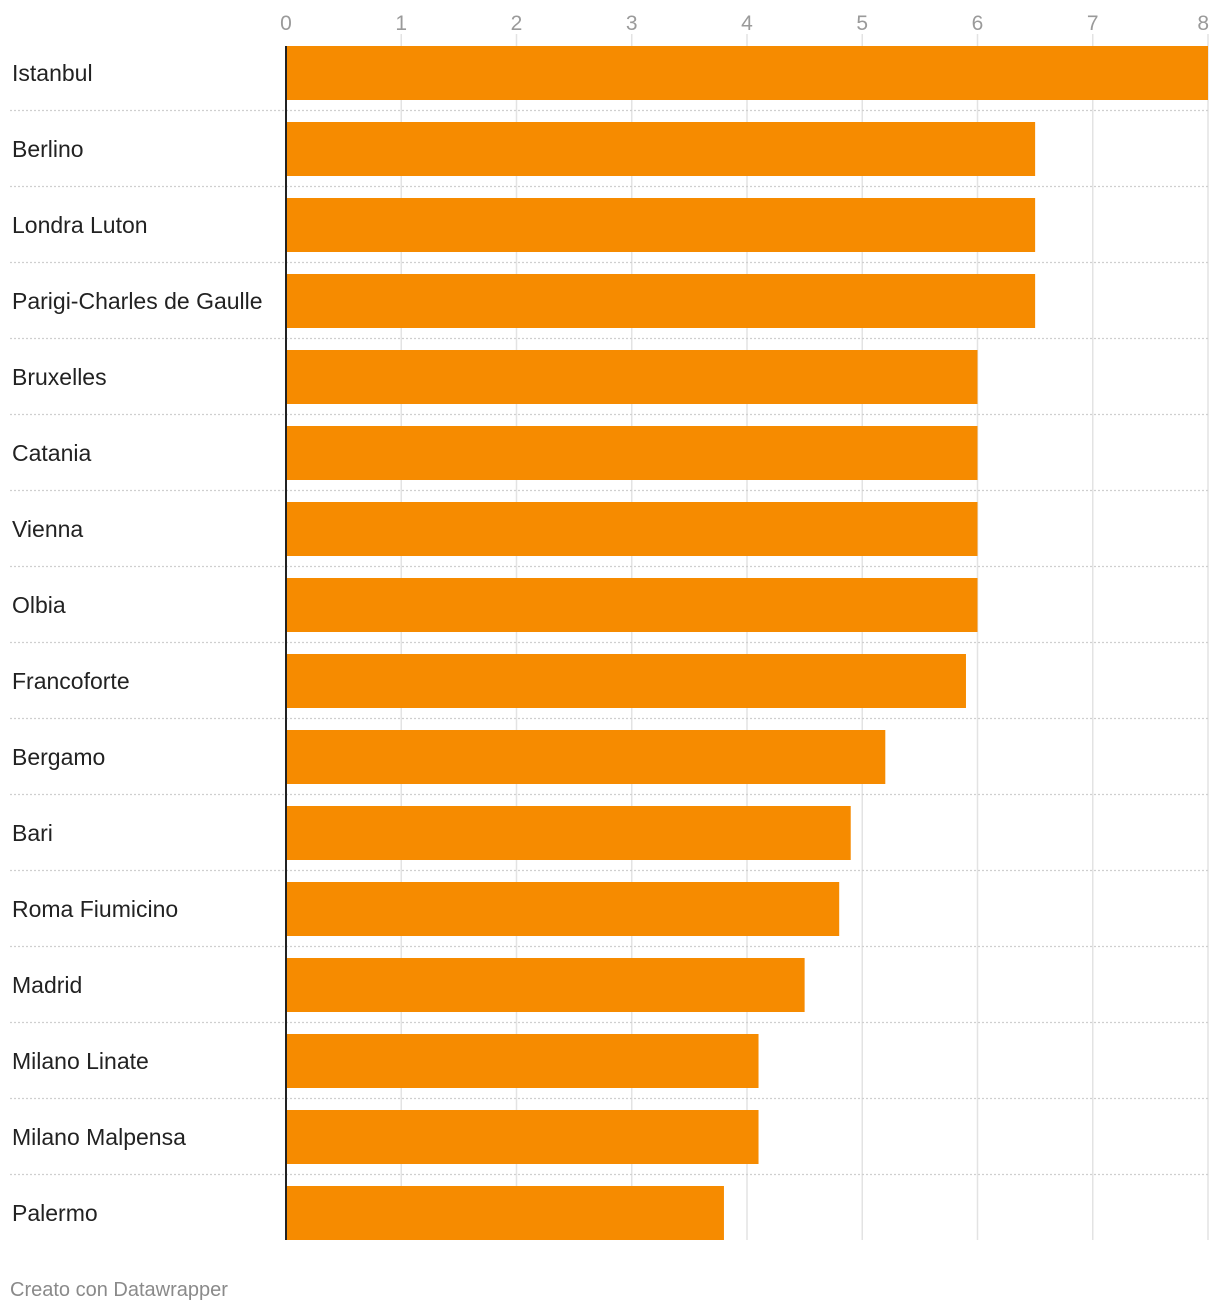 The width and height of the screenshot is (1220, 1316). What do you see at coordinates (95, 909) in the screenshot?
I see `category-label: Roma Fiumicino` at bounding box center [95, 909].